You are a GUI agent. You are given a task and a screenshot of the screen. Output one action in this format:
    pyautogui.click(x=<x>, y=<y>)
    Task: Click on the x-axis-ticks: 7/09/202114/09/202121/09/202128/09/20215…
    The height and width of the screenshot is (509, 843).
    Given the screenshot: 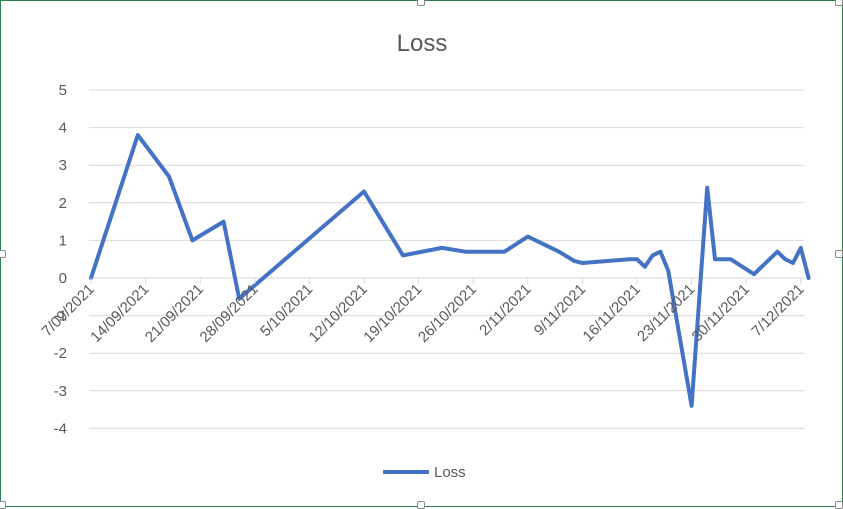 What is the action you would take?
    pyautogui.click(x=423, y=312)
    